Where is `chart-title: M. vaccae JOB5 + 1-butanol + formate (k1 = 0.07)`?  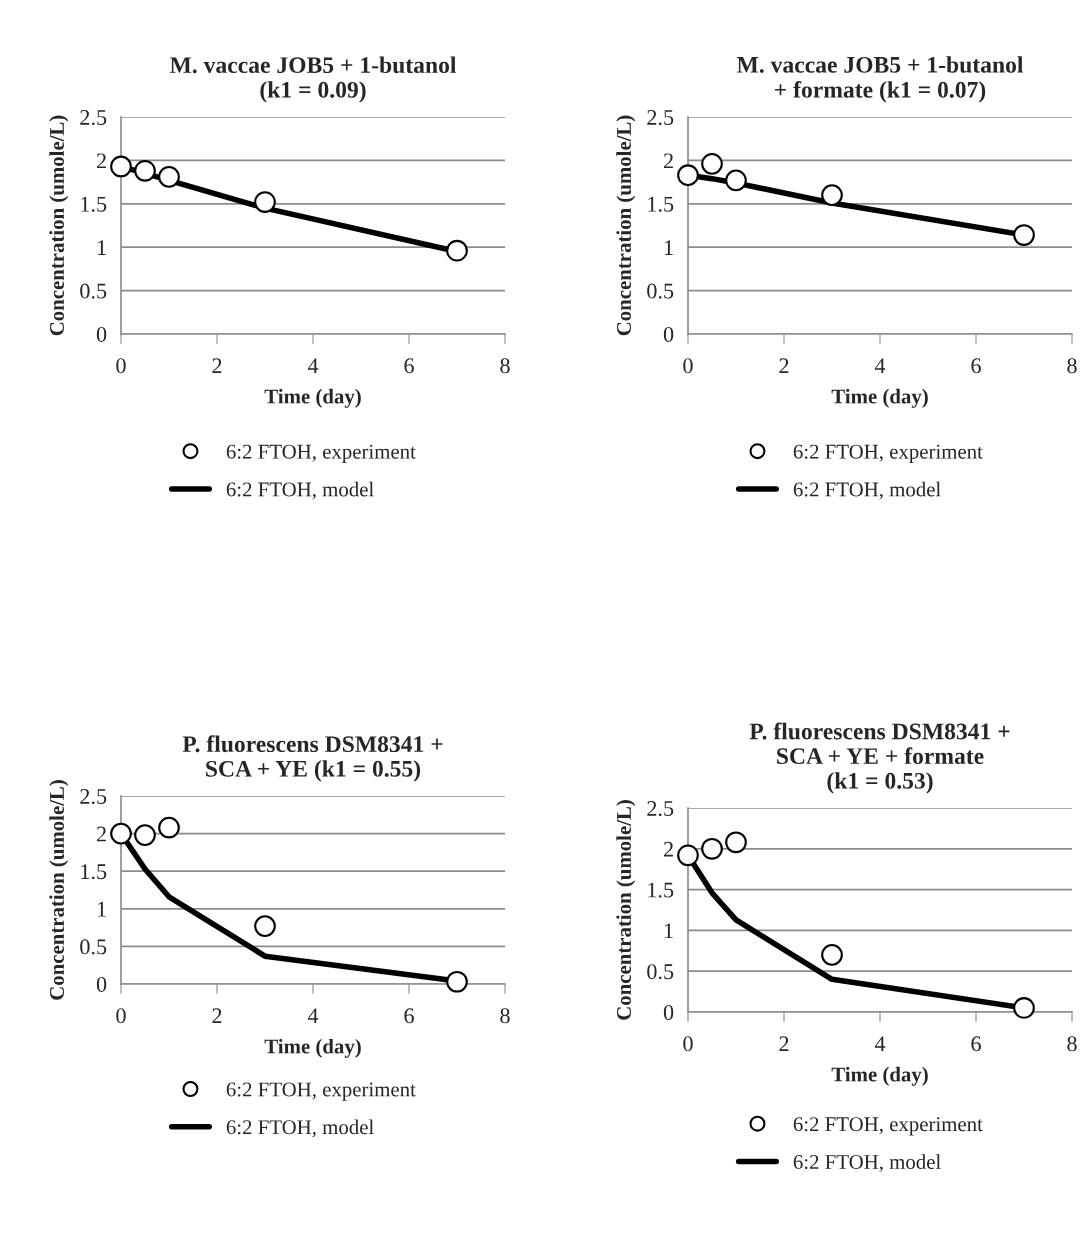
chart-title: M. vaccae JOB5 + 1-butanol + formate (k1 = 0.07) is located at coordinates (880, 79).